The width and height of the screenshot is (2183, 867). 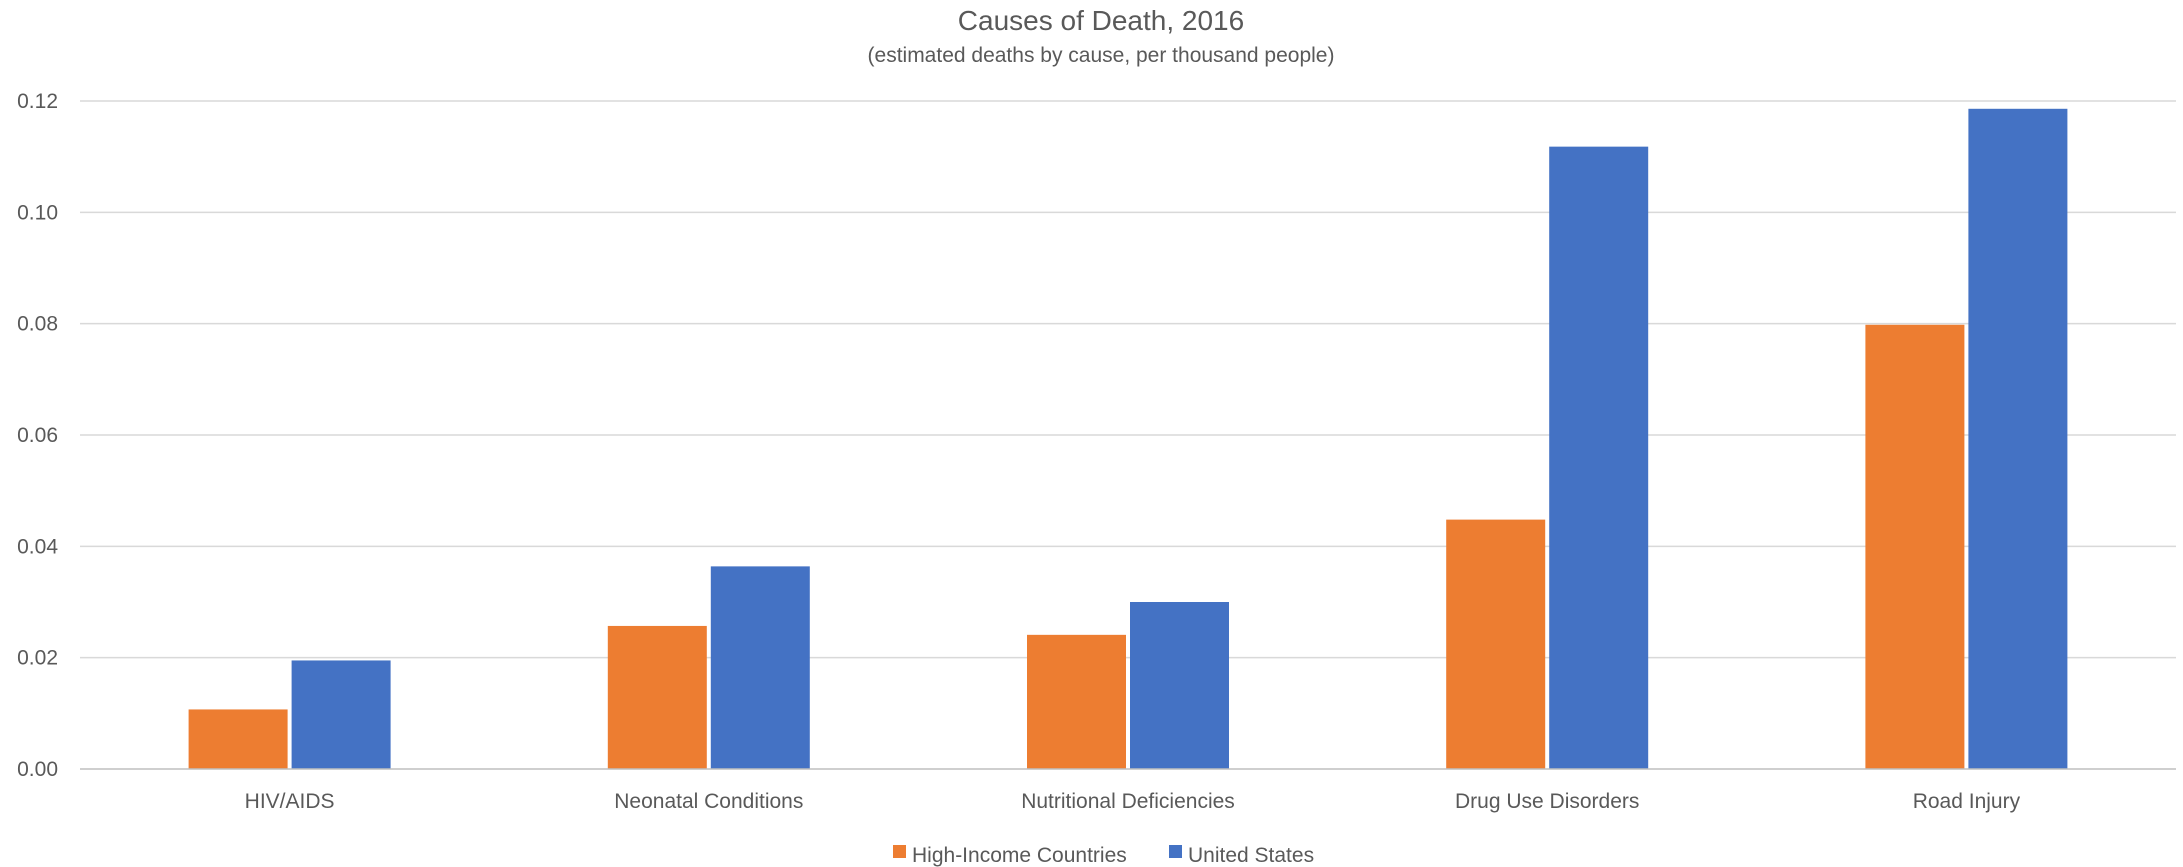 What do you see at coordinates (1967, 801) in the screenshot?
I see `x-category-label: Road Injury` at bounding box center [1967, 801].